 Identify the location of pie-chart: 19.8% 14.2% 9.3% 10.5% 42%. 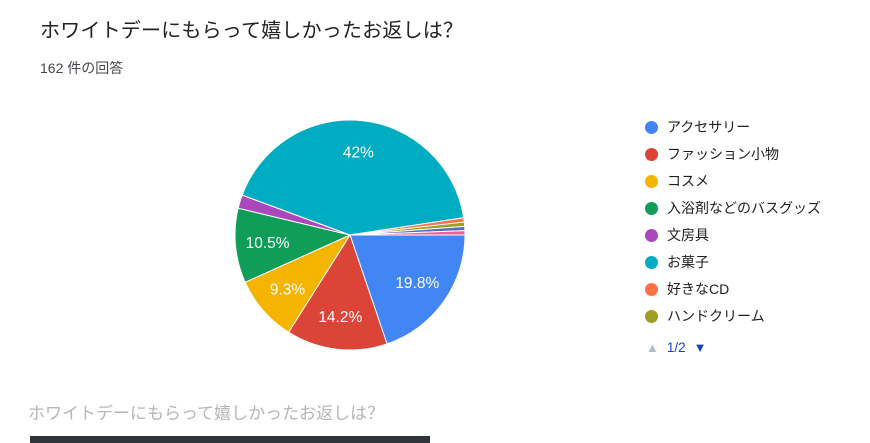
(350, 235).